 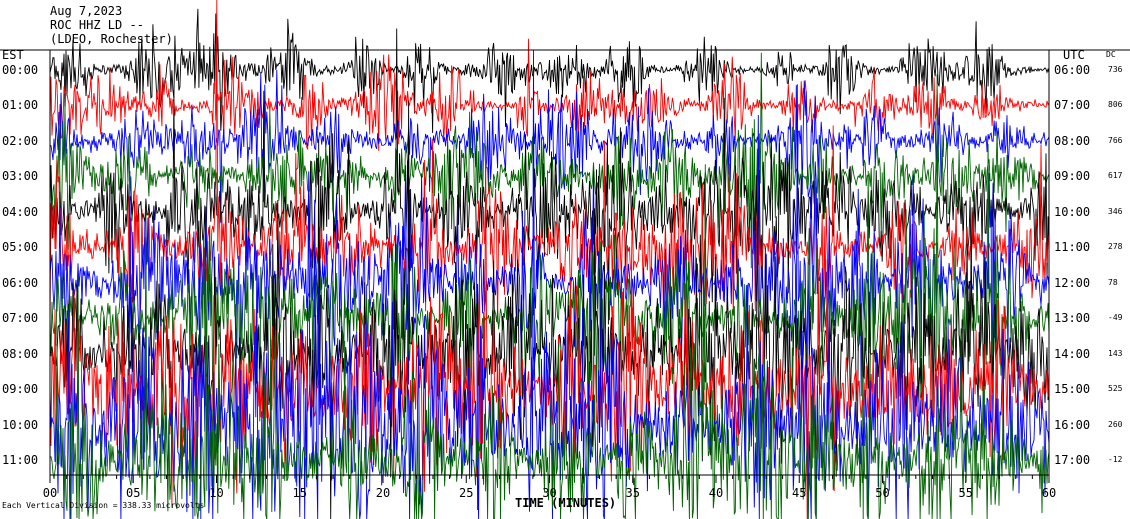 I want to click on dc-offset-value: 525, so click(x=1115, y=389).